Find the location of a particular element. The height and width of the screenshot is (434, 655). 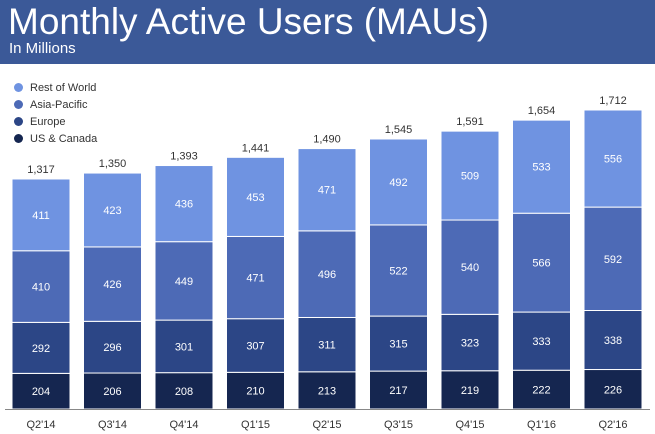

data-label-europe-3: 307 is located at coordinates (255, 347).